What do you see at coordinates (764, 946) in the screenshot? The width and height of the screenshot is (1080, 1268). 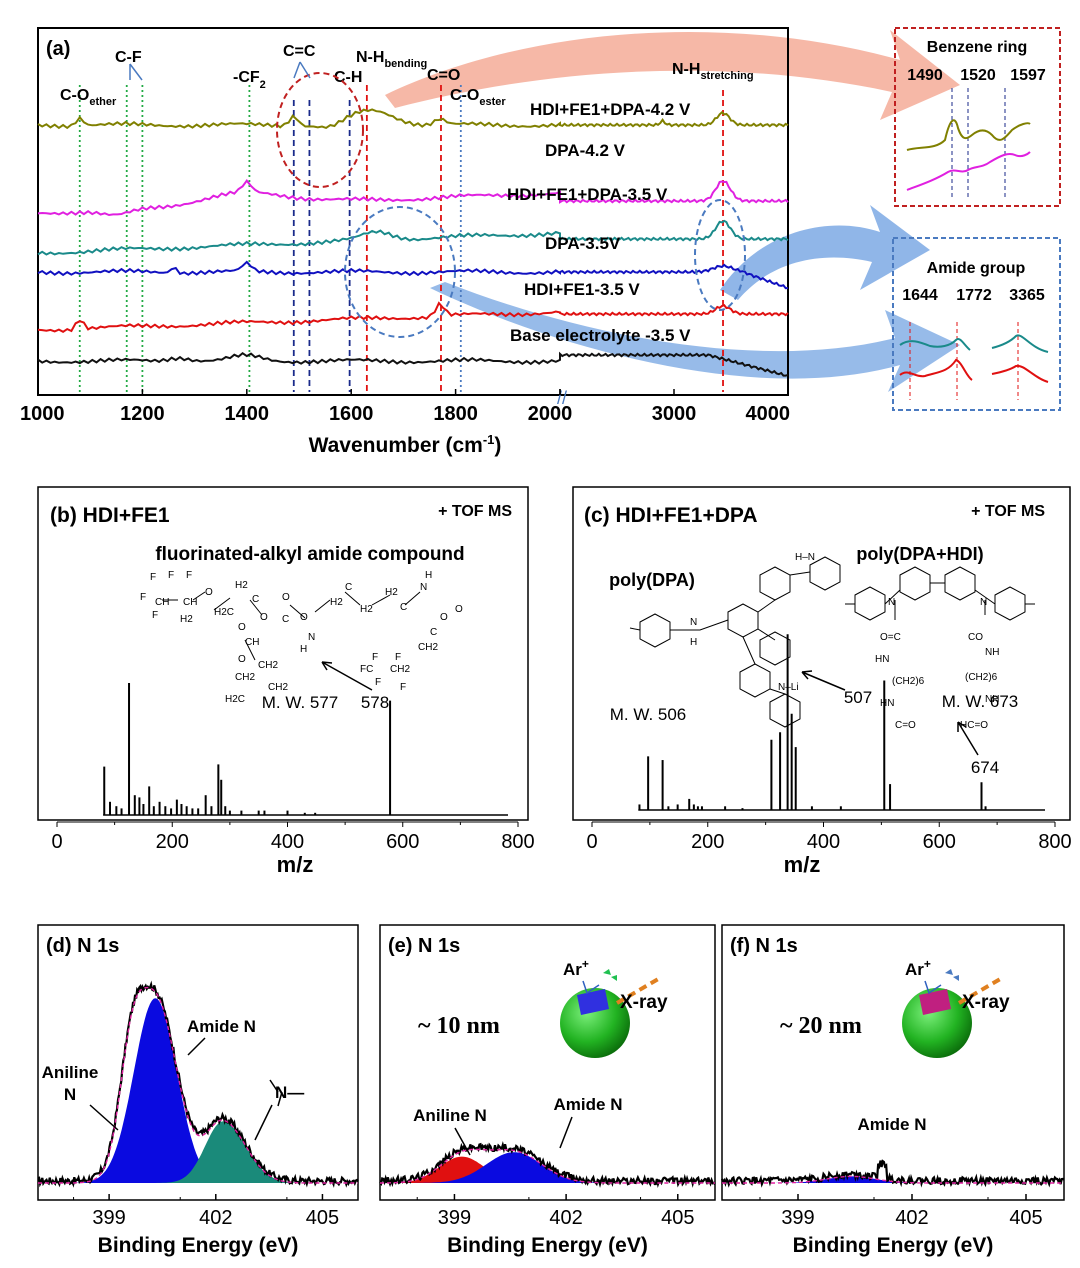 I see `xps-title: (f) N 1s` at bounding box center [764, 946].